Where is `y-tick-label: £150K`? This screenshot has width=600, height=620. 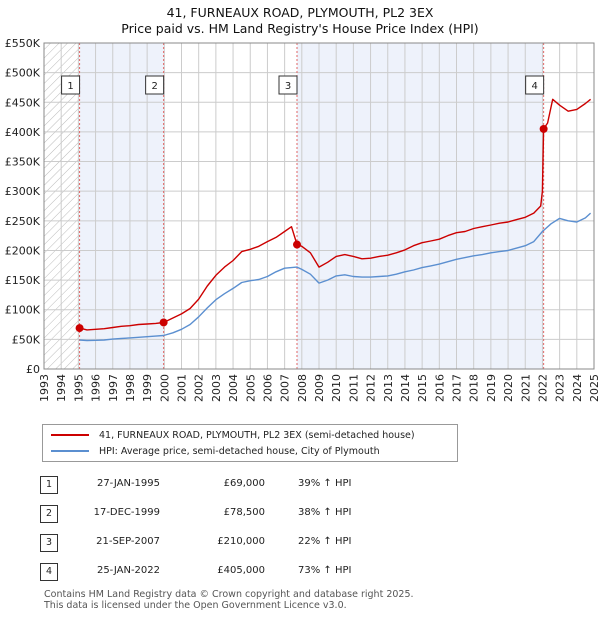 y-tick-label: £150K is located at coordinates (23, 280).